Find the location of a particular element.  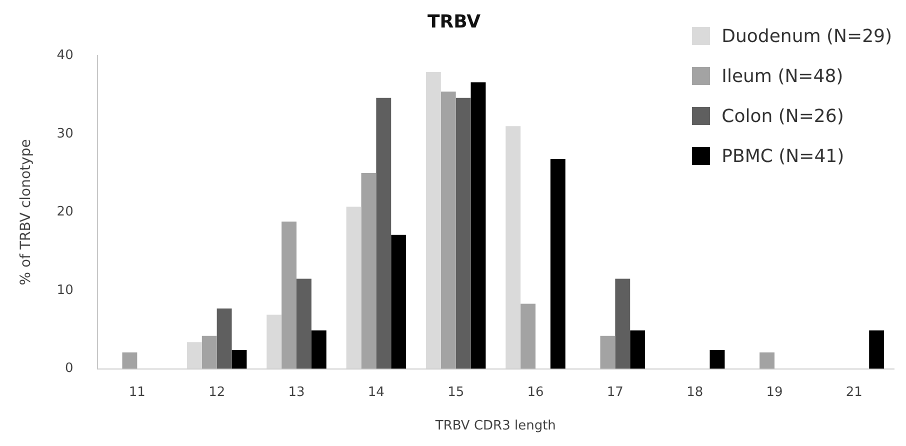

x-tick-label: 21 is located at coordinates (854, 392).